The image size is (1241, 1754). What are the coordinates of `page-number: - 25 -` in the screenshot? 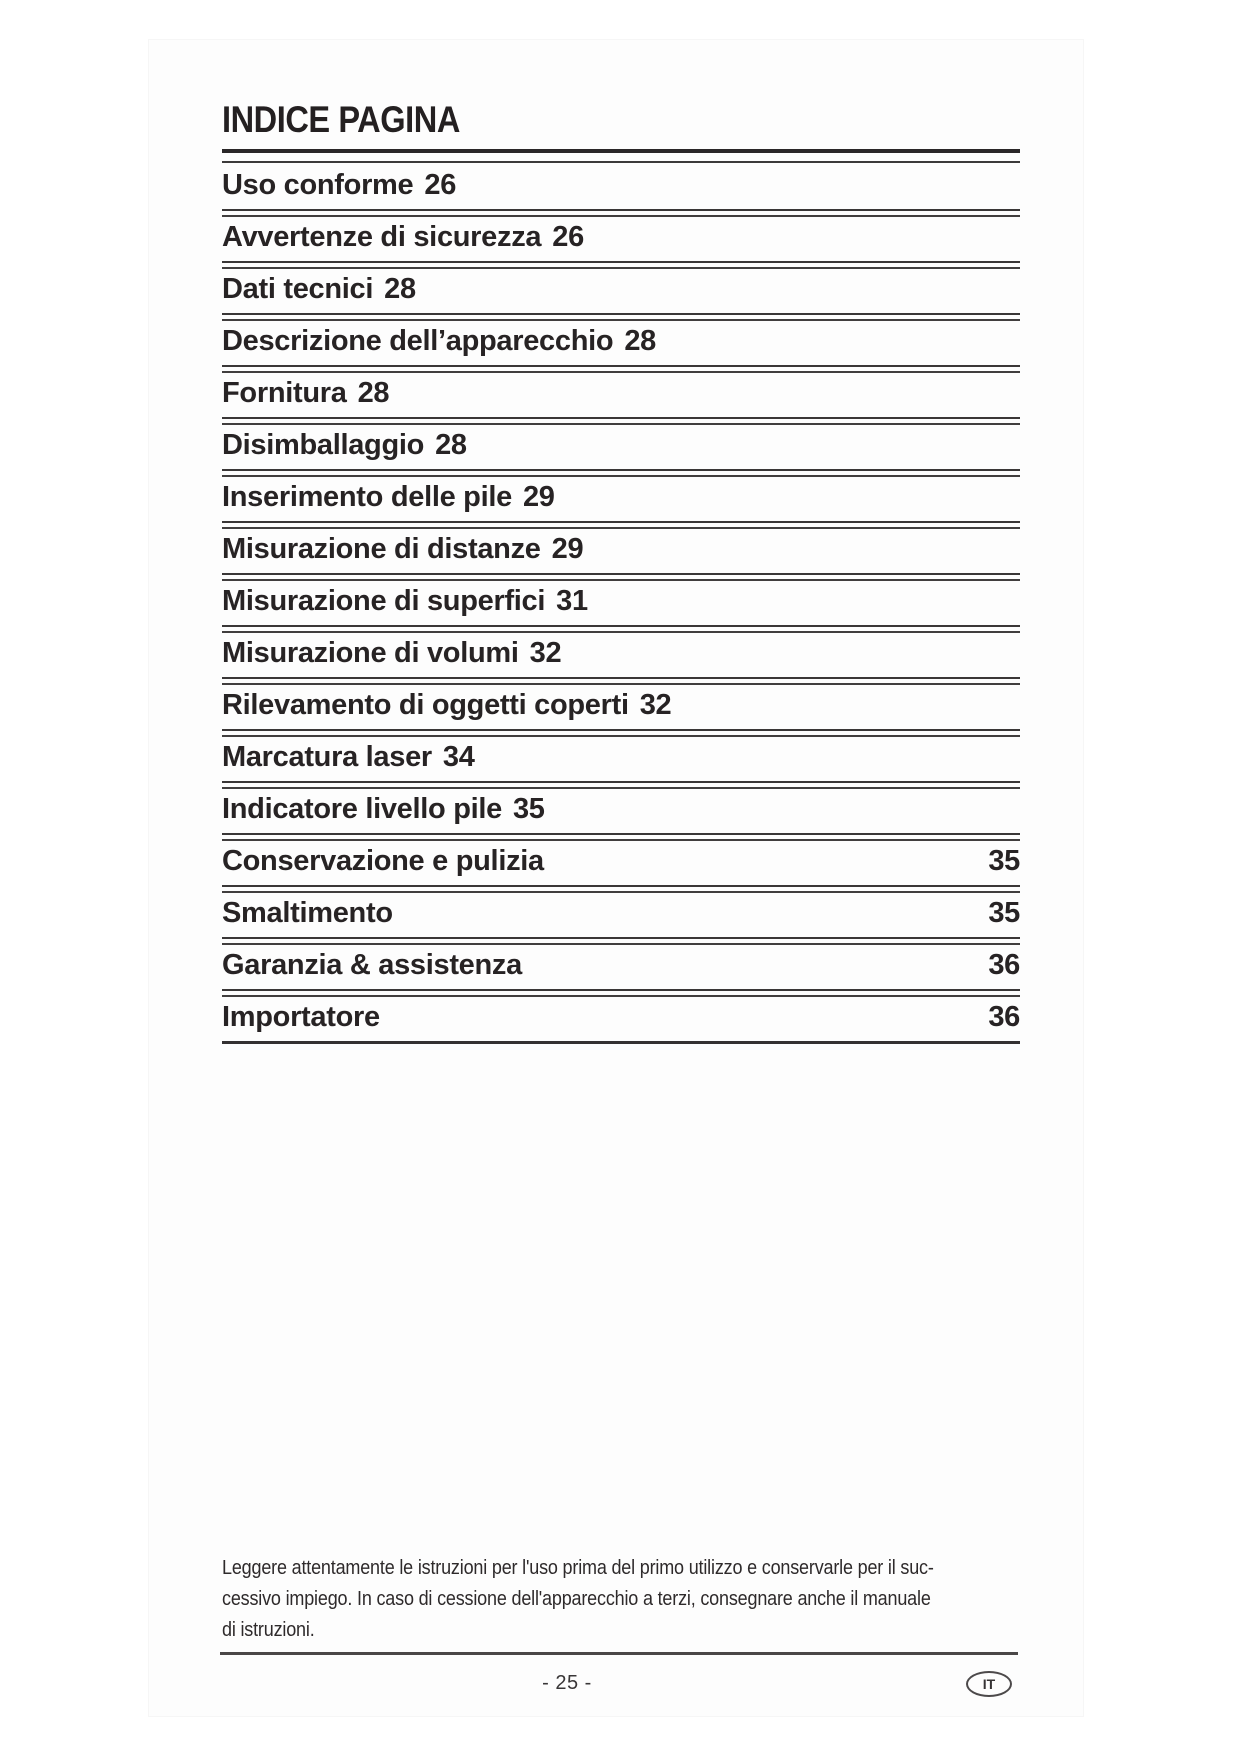 It's located at (567, 1683).